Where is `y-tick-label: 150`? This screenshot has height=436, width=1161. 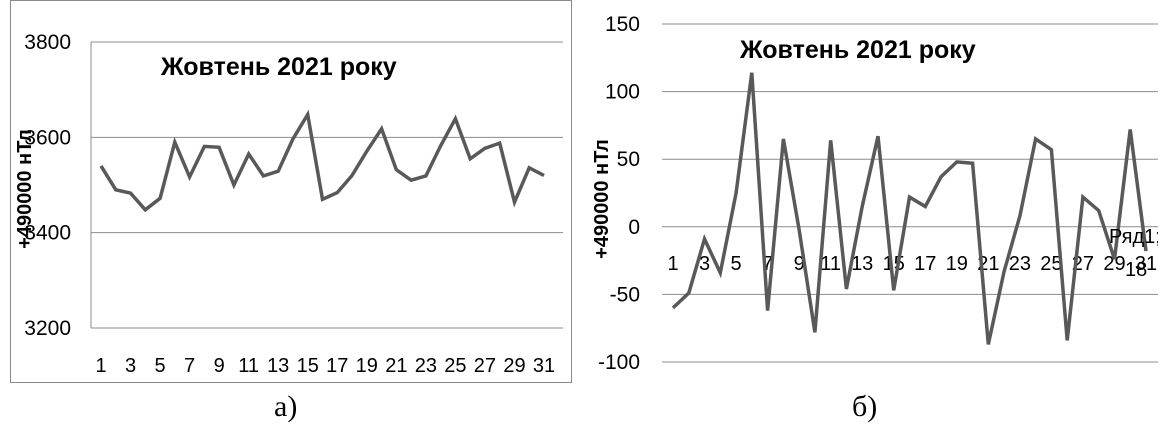 y-tick-label: 150 is located at coordinates (622, 24).